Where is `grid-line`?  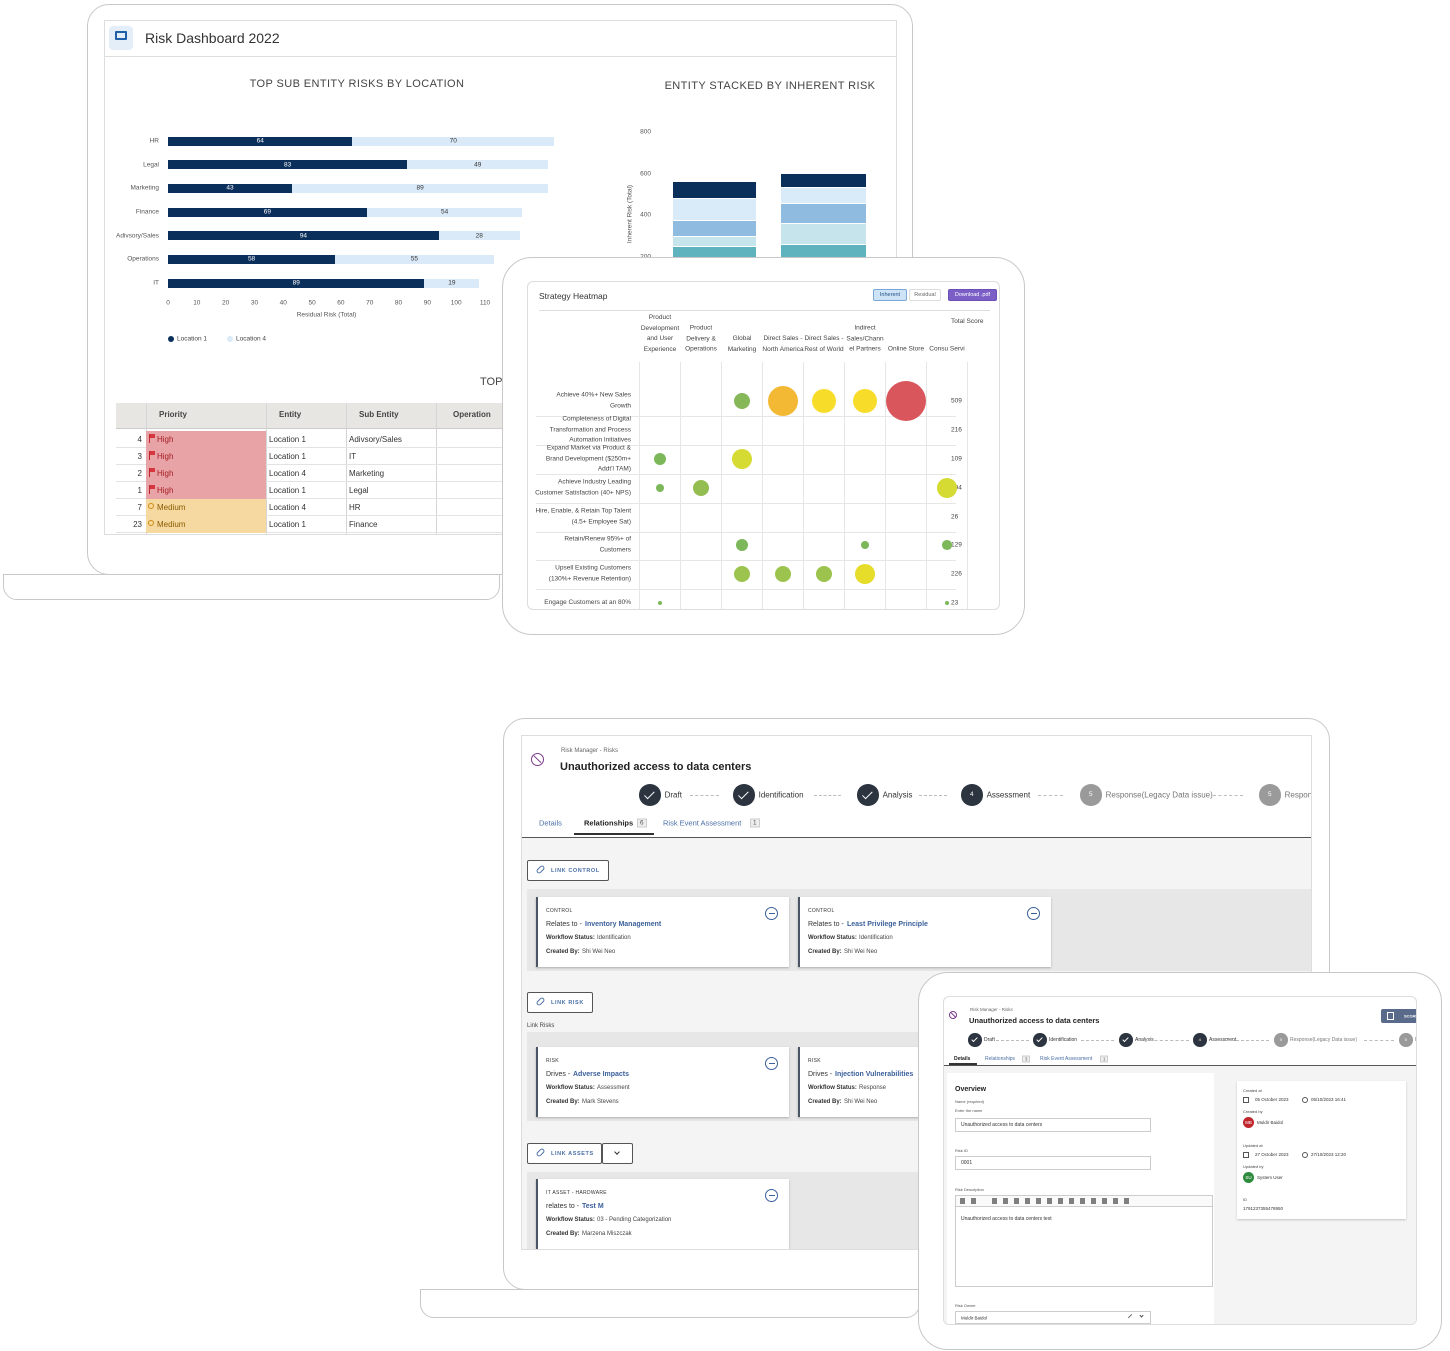 grid-line is located at coordinates (844, 485).